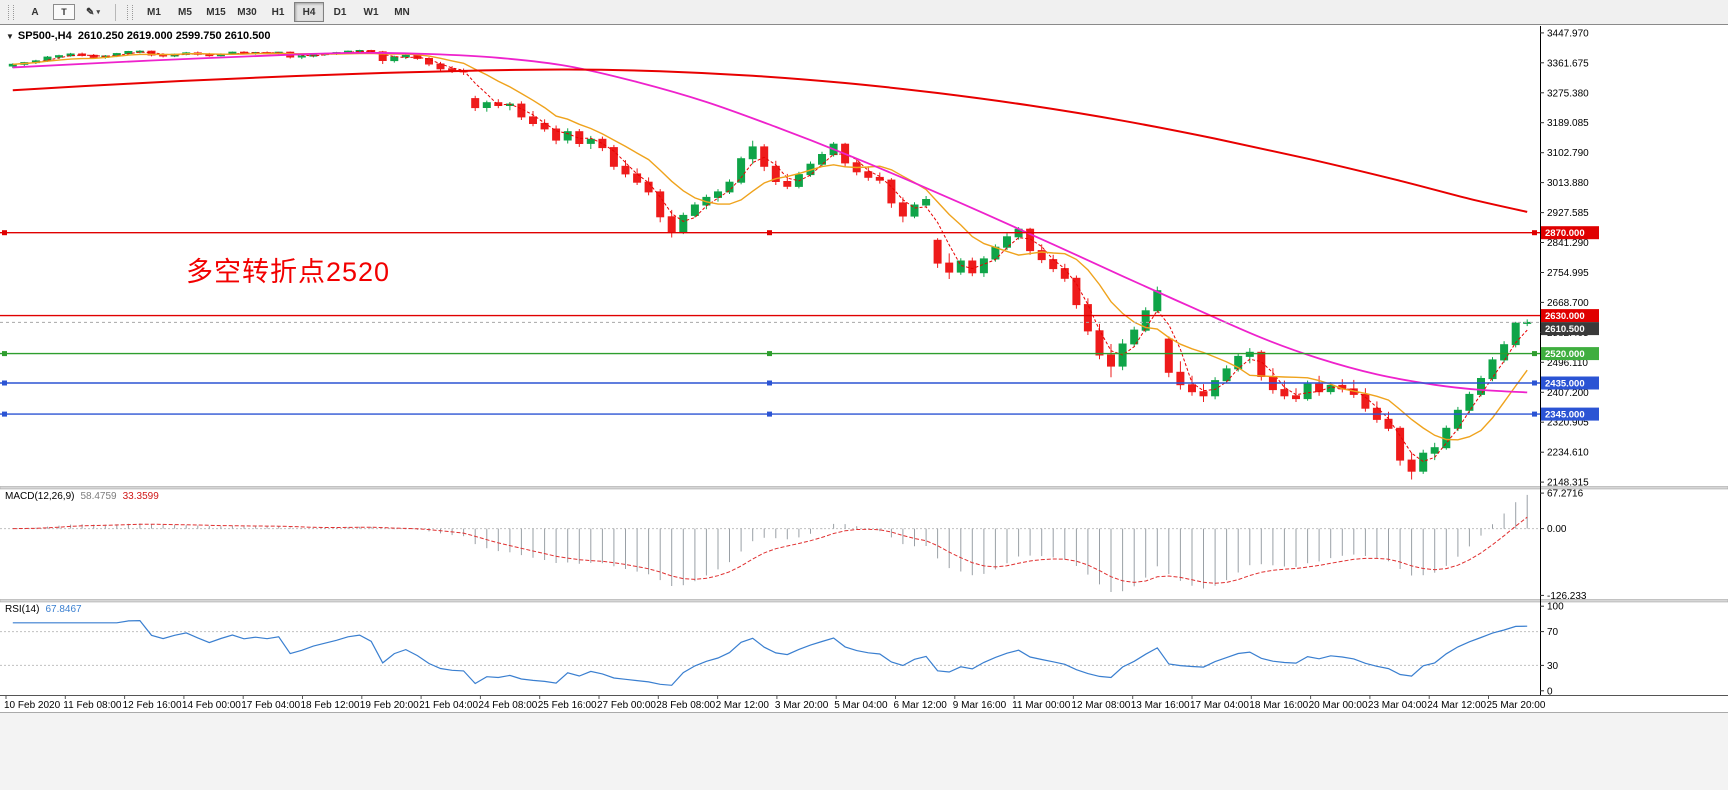 Image resolution: width=1728 pixels, height=790 pixels. What do you see at coordinates (1568, 93) in the screenshot?
I see `svg-text: 3275.380` at bounding box center [1568, 93].